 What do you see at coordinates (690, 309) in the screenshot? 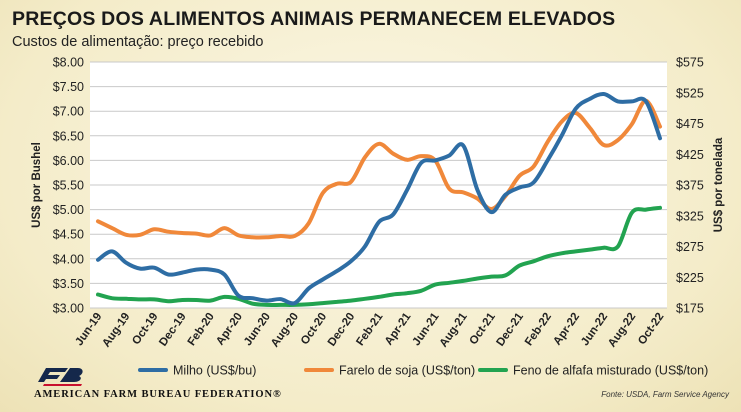
I see `y-tick-right: $175` at bounding box center [690, 309].